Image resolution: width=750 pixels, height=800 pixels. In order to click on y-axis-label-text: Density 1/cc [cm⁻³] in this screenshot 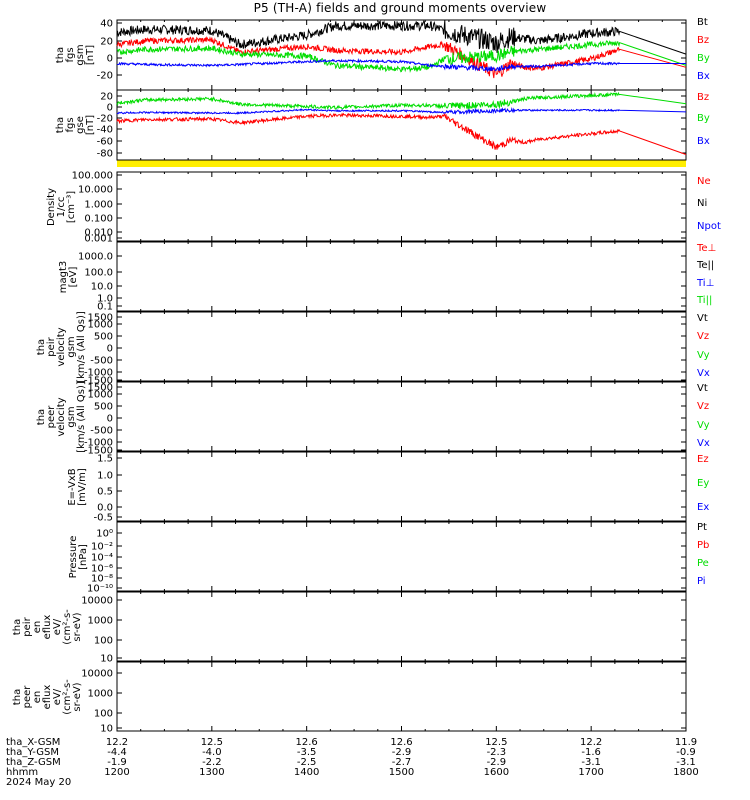, I will do `click(61, 206)`.